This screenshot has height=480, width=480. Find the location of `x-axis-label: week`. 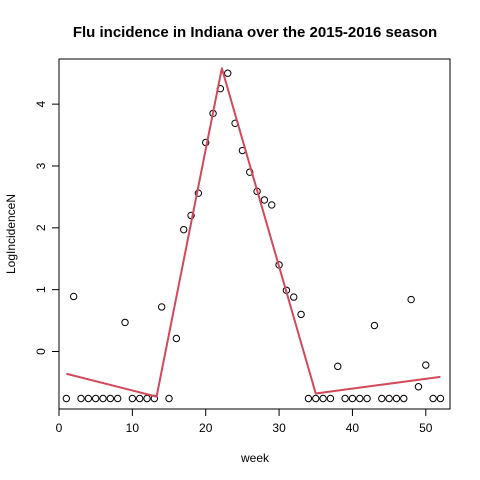

x-axis-label: week is located at coordinates (255, 458).